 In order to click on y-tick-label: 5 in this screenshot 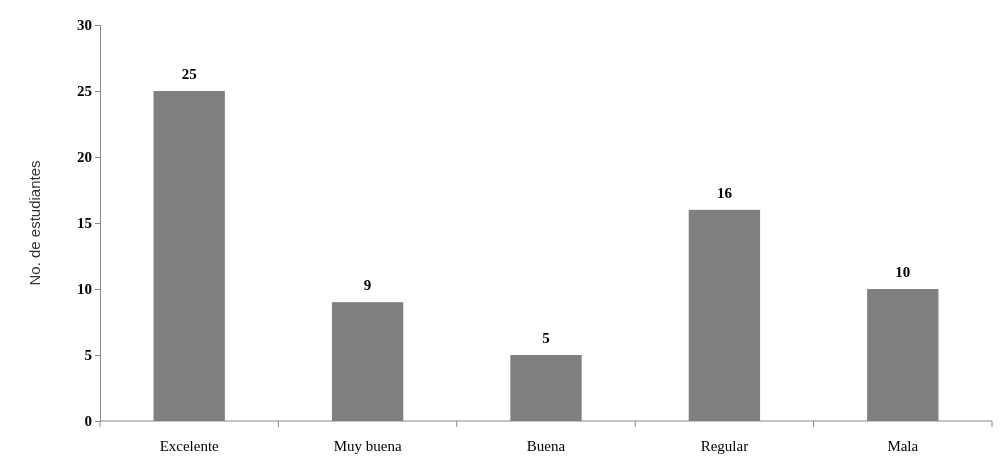, I will do `click(88, 355)`.